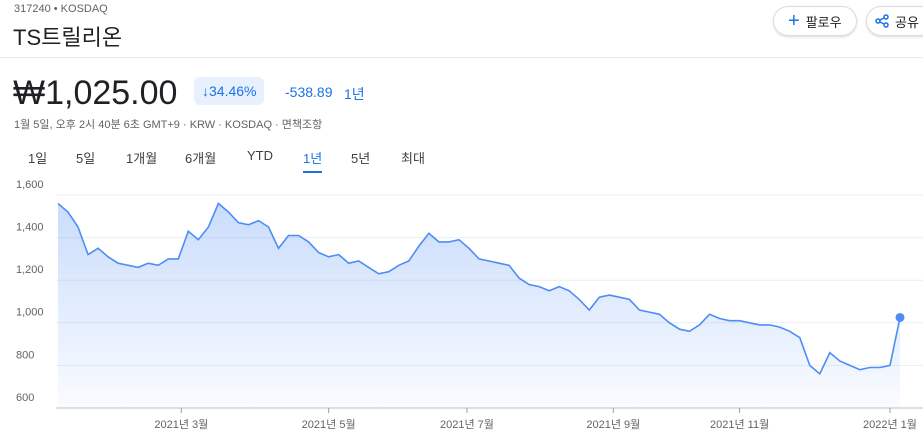  I want to click on change-pct-chip: ↓ 34.46%, so click(229, 91).